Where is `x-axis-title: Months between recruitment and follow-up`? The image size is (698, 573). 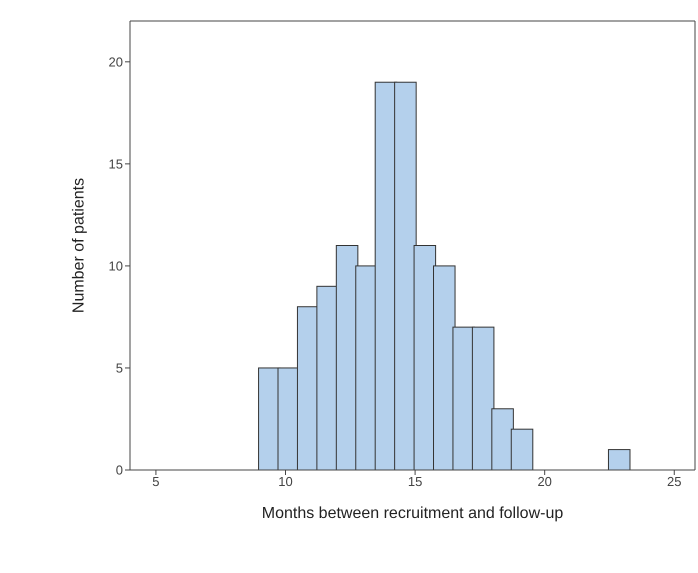 x-axis-title: Months between recruitment and follow-up is located at coordinates (413, 513).